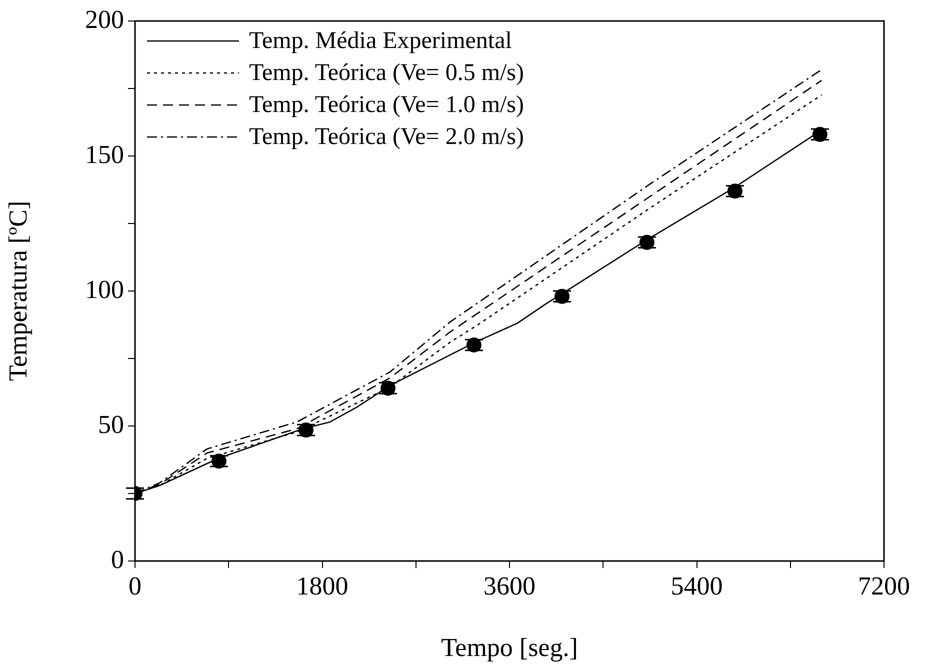 The image size is (936, 669). I want to click on y-tick-label: 100, so click(104, 289).